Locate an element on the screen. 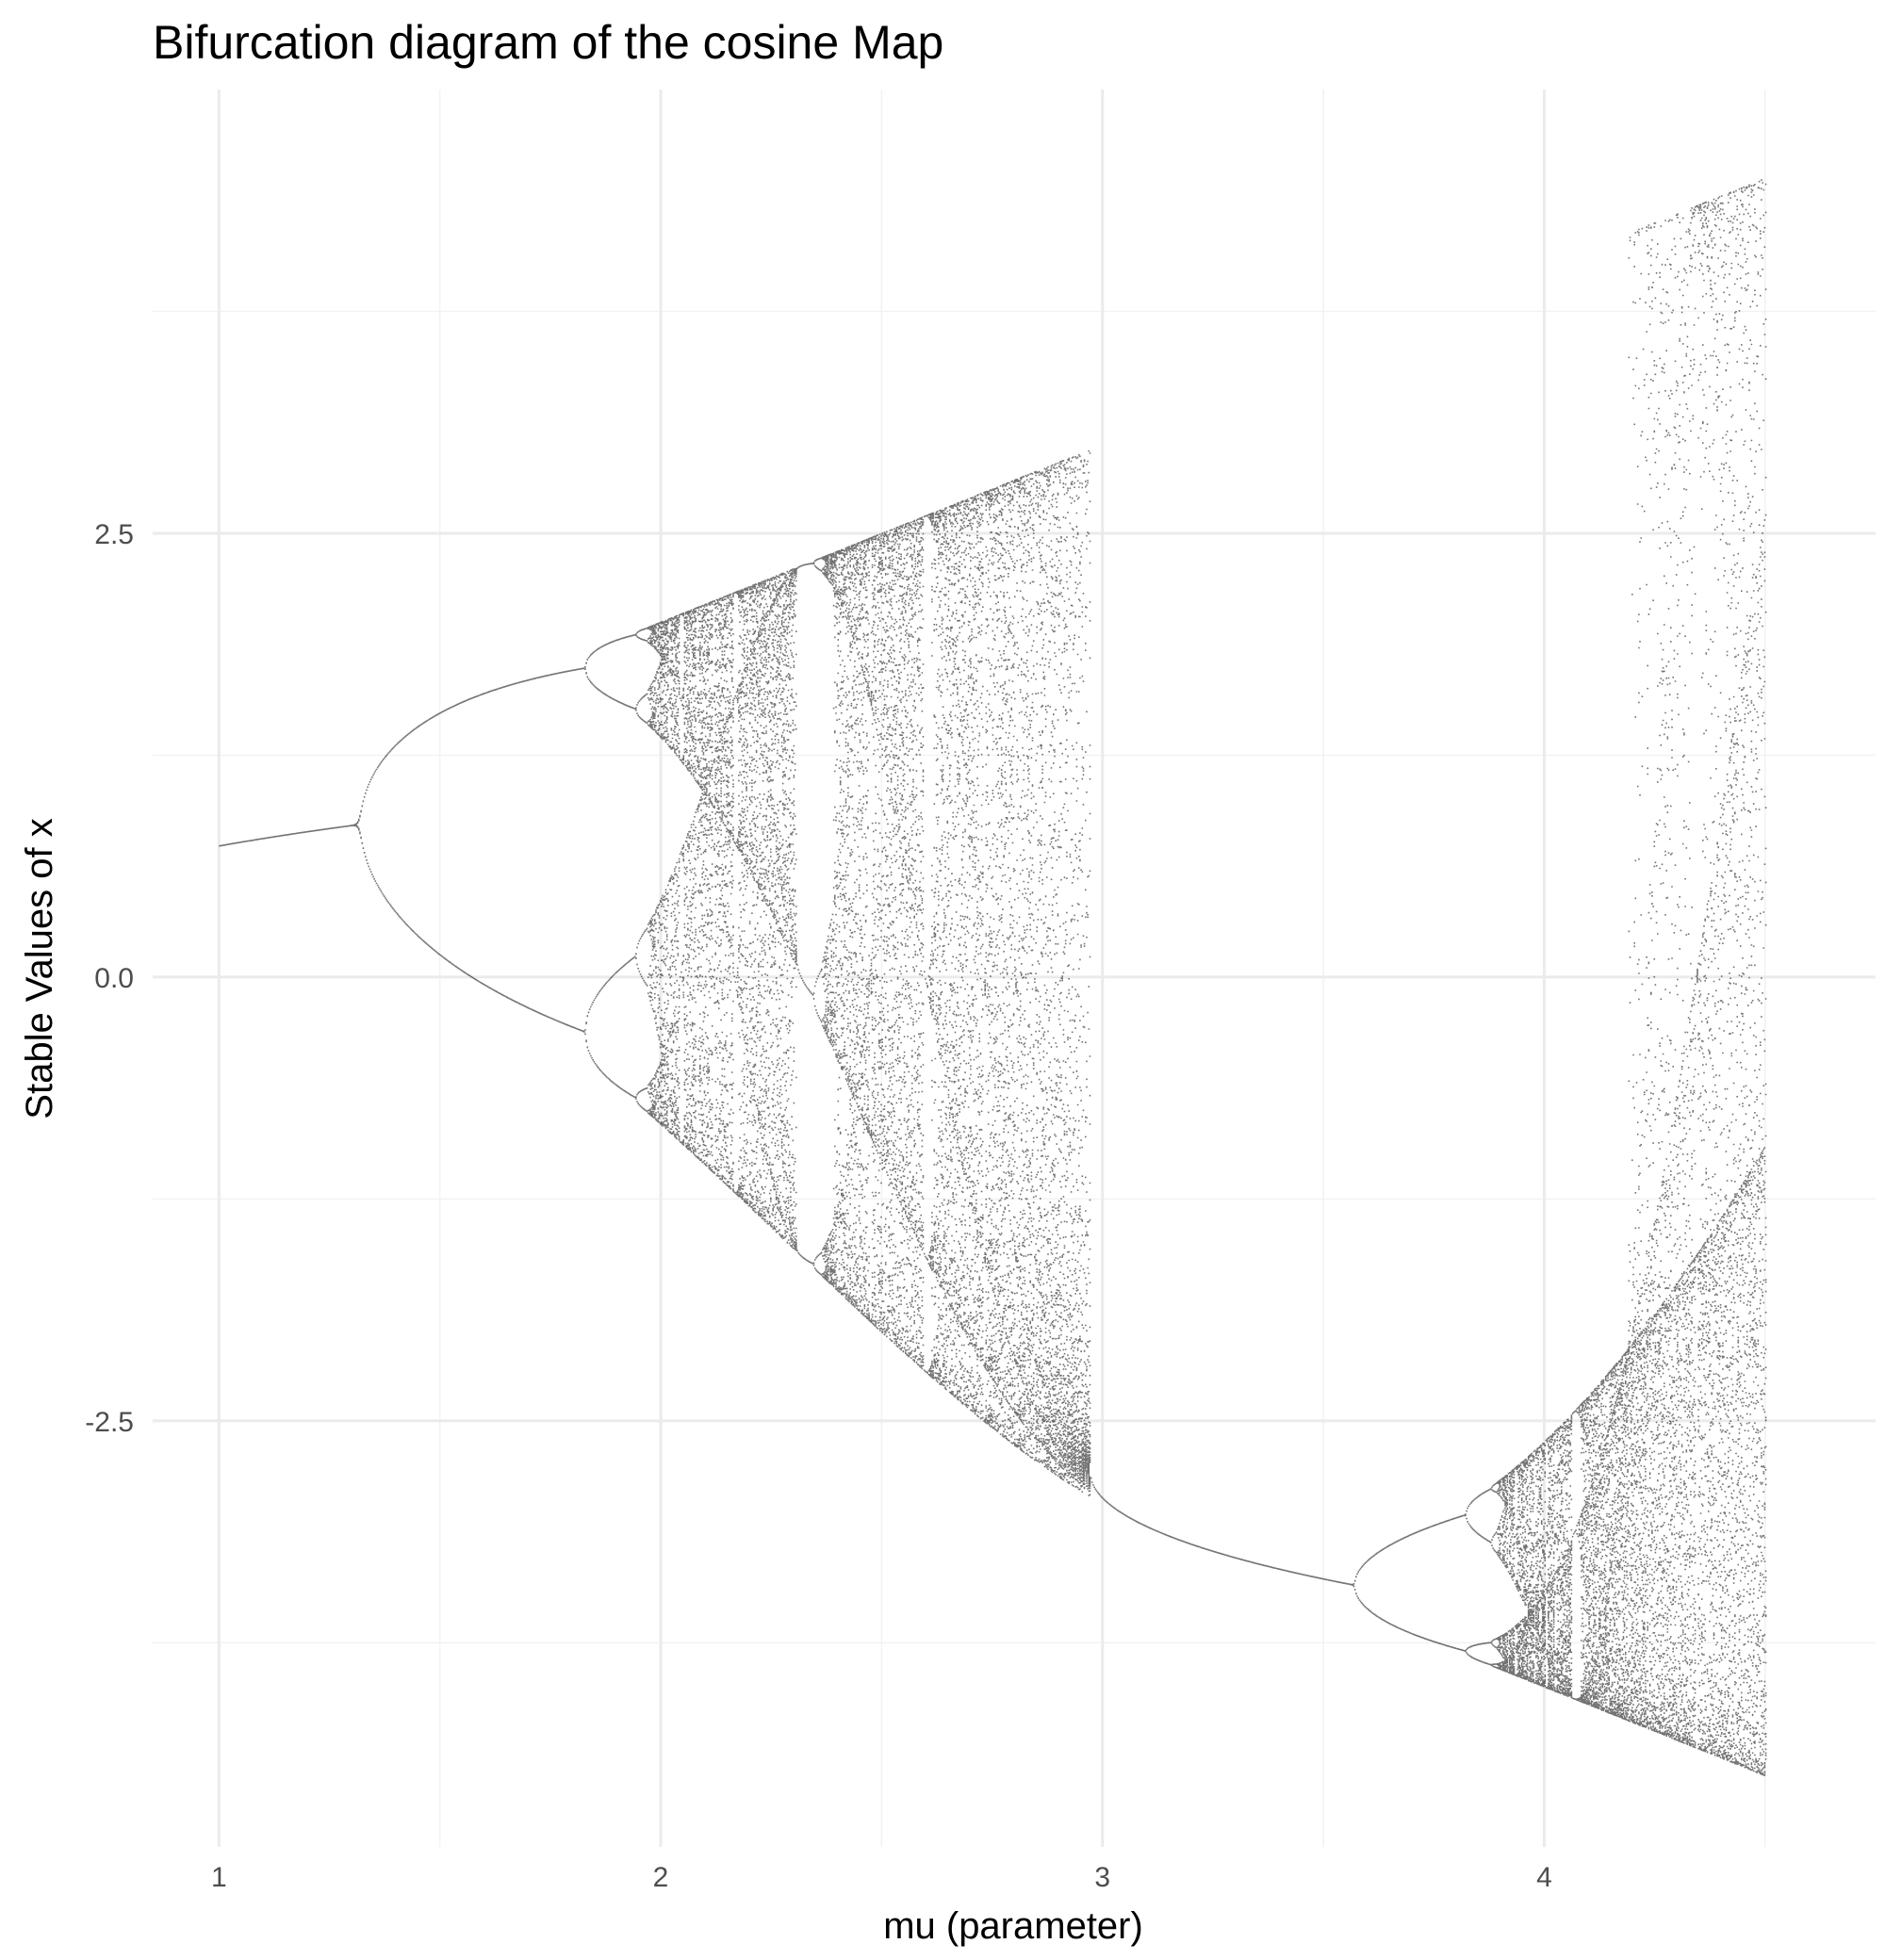 The image size is (1885, 1960). x-axis-title: mu (parameter) is located at coordinates (1013, 1926).